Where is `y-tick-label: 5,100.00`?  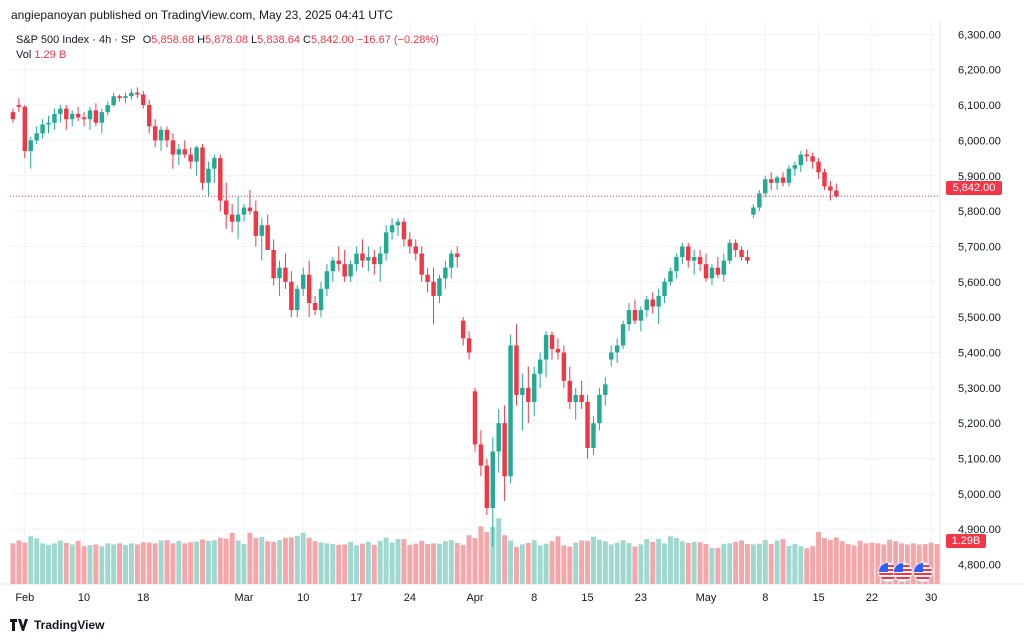 y-tick-label: 5,100.00 is located at coordinates (979, 460).